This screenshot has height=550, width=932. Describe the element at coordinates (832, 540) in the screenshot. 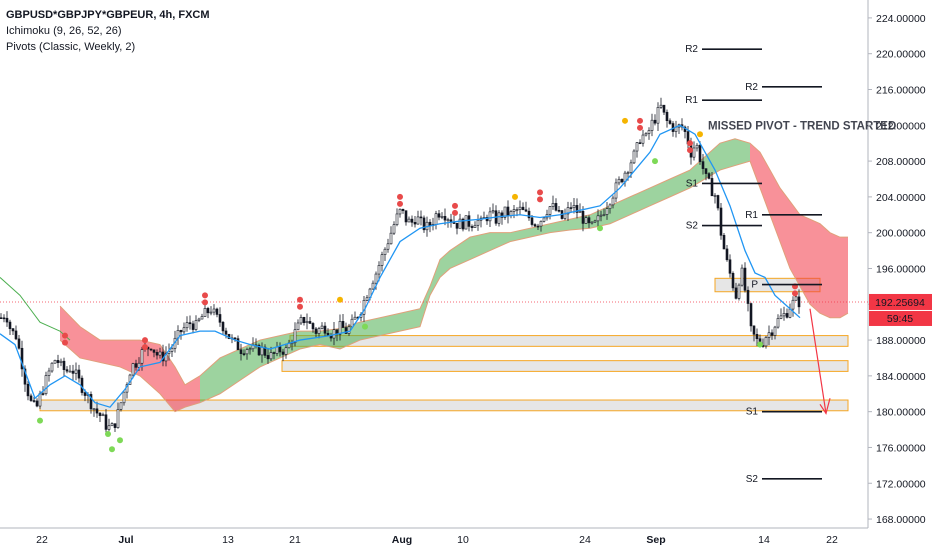

I see `time-tick-label: 22` at that location.